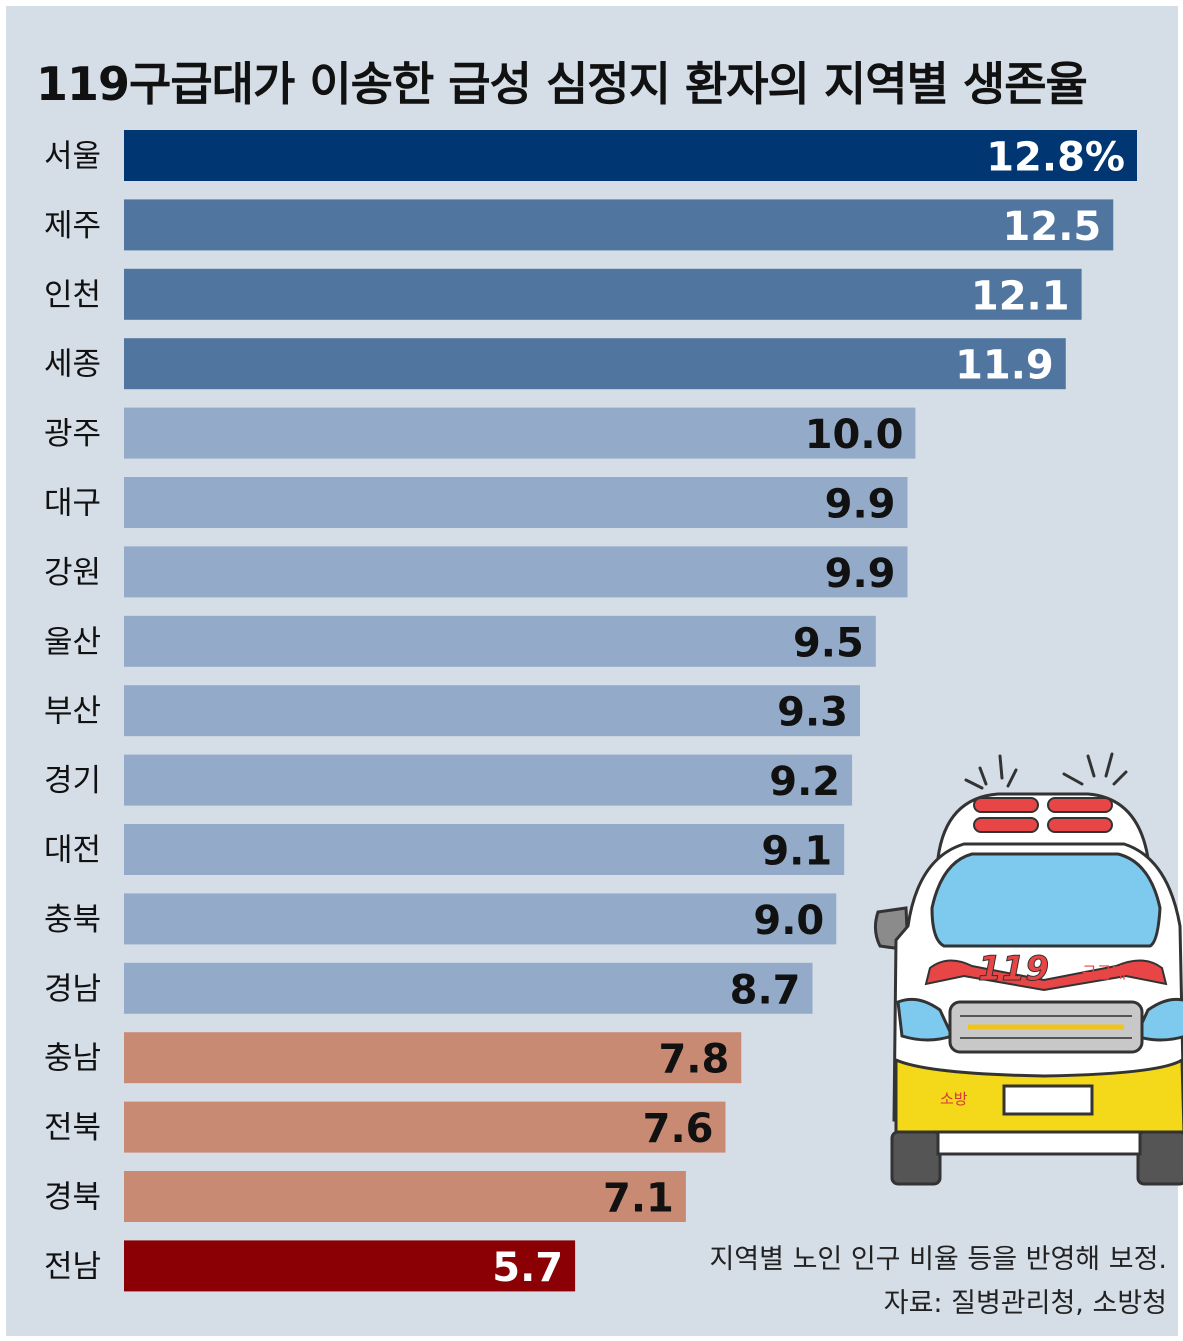  What do you see at coordinates (1055, 158) in the screenshot?
I see `value-label: 12.8%` at bounding box center [1055, 158].